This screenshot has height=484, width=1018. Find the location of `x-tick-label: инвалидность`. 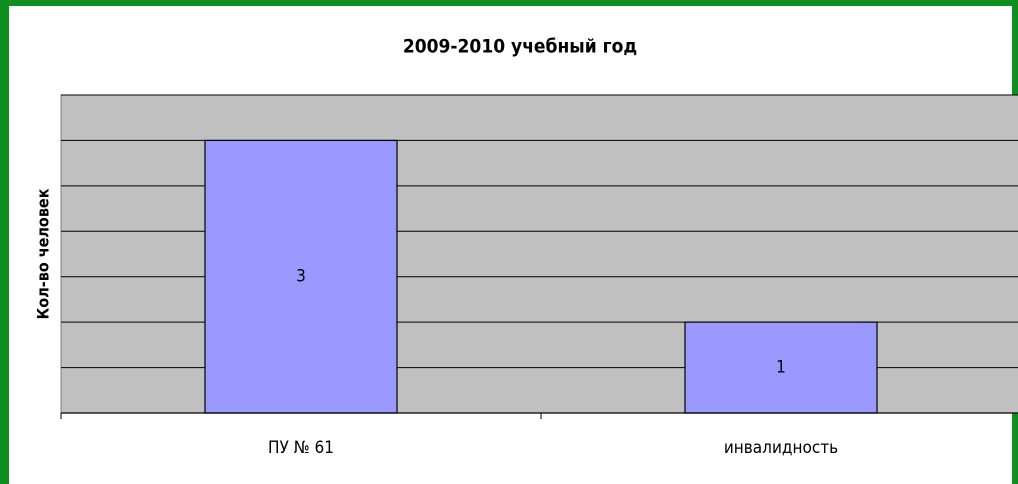

x-tick-label: инвалидность is located at coordinates (781, 448).